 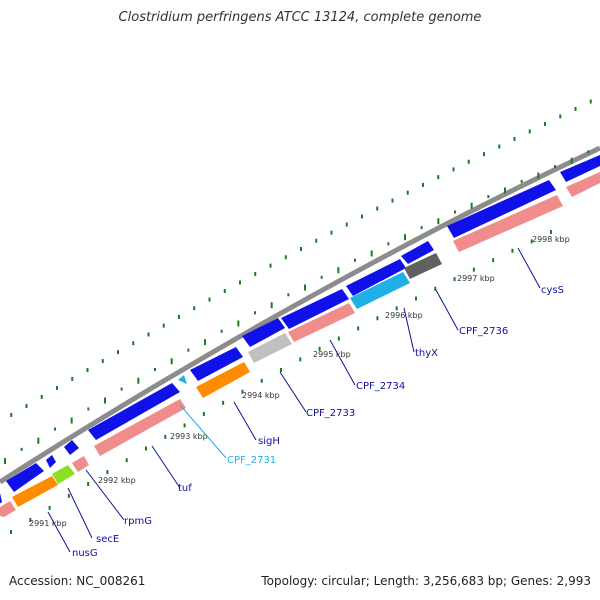 What do you see at coordinates (269, 441) in the screenshot?
I see `gene-label-sigH: sigH` at bounding box center [269, 441].